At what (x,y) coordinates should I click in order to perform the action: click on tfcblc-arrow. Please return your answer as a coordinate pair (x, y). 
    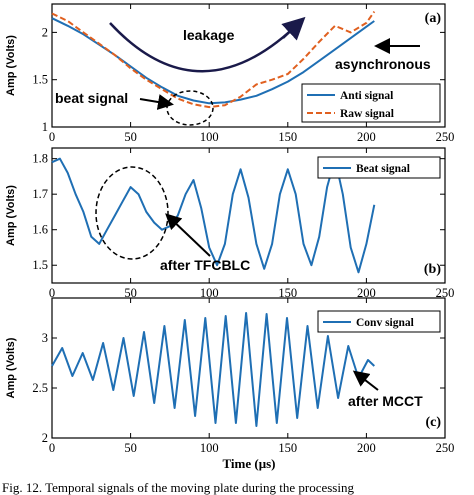
    Looking at the image, I should click on (188, 235).